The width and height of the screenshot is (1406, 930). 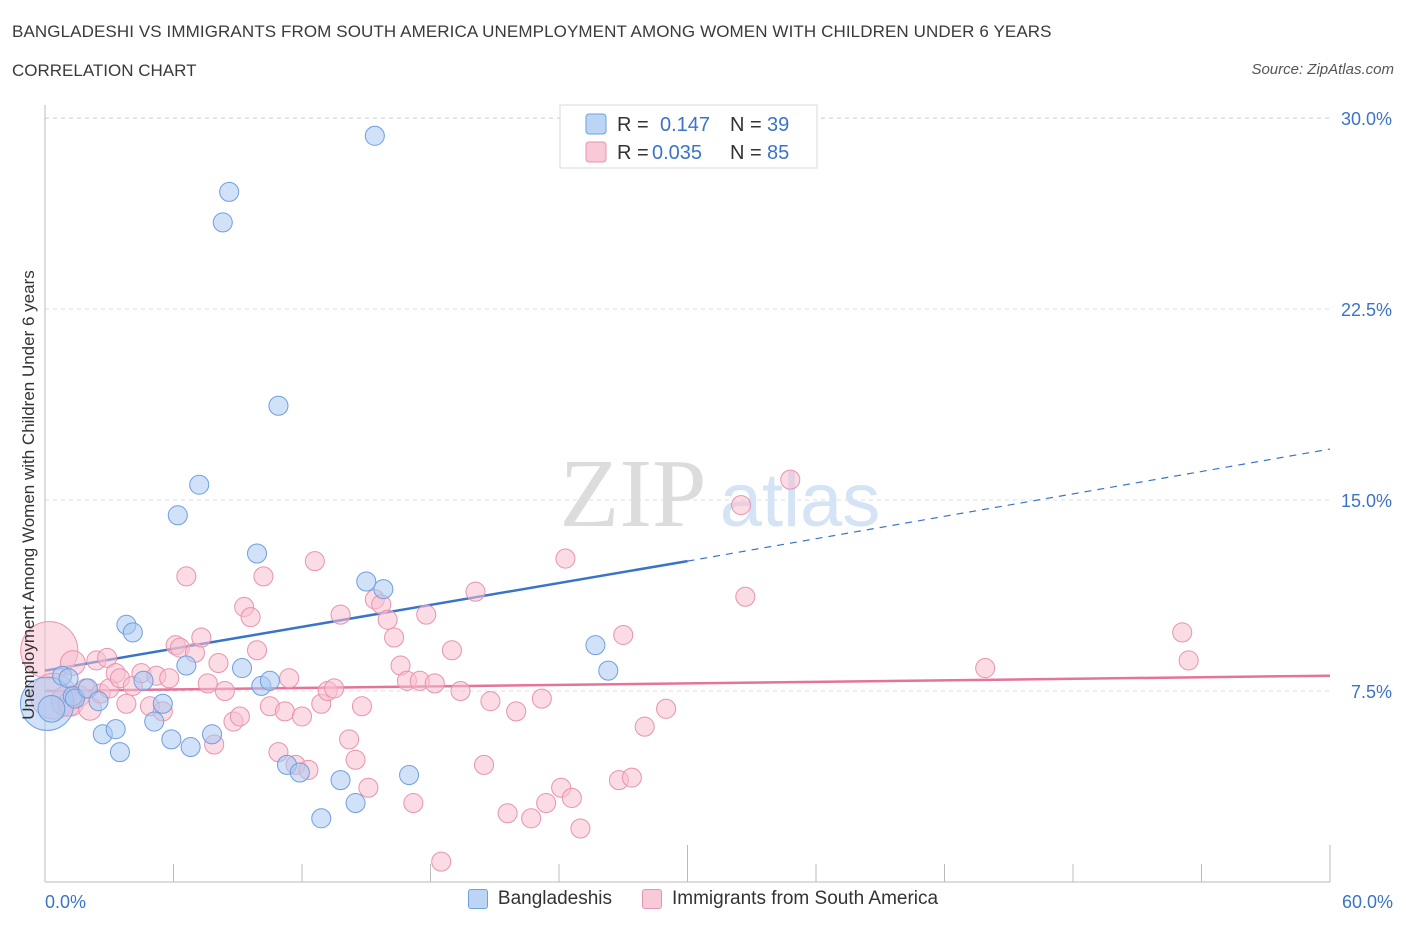 What do you see at coordinates (633, 125) in the screenshot?
I see `legend-r-label-1: R =` at bounding box center [633, 125].